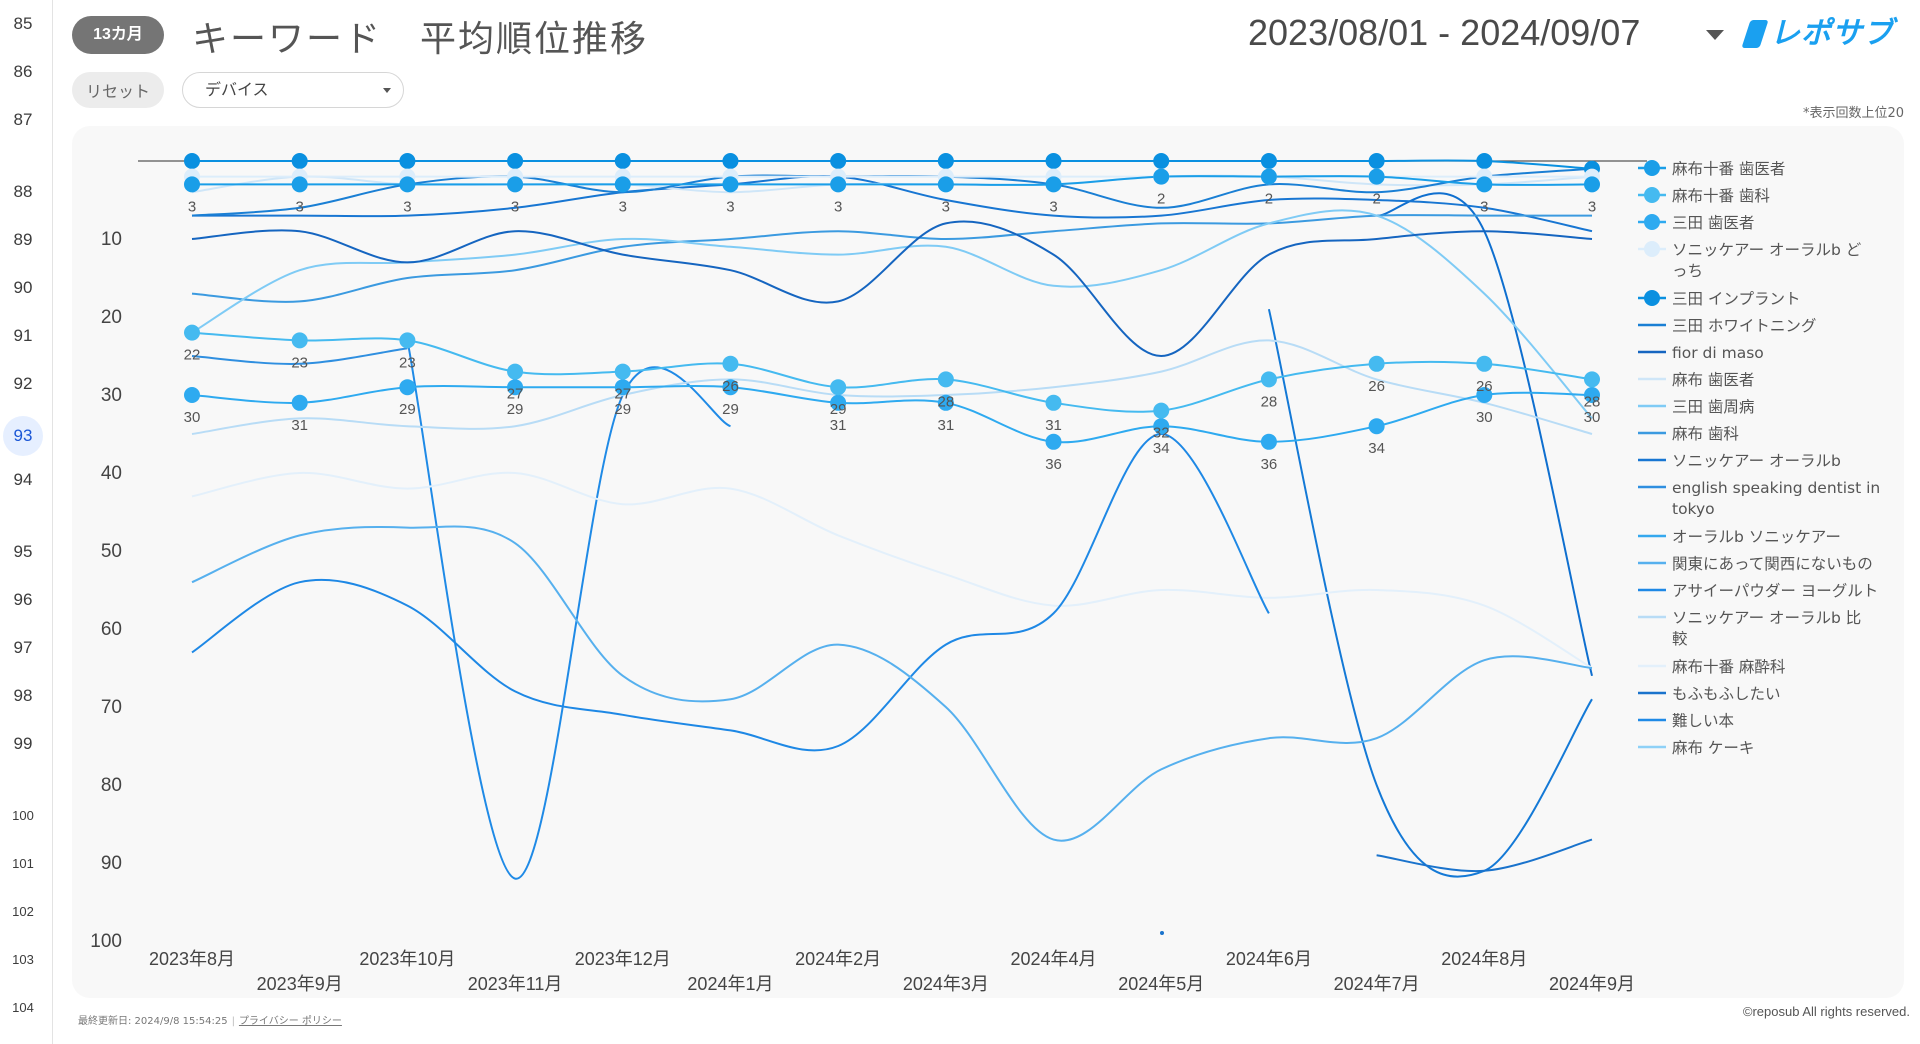  I want to click on line-number: 85, so click(23, 23).